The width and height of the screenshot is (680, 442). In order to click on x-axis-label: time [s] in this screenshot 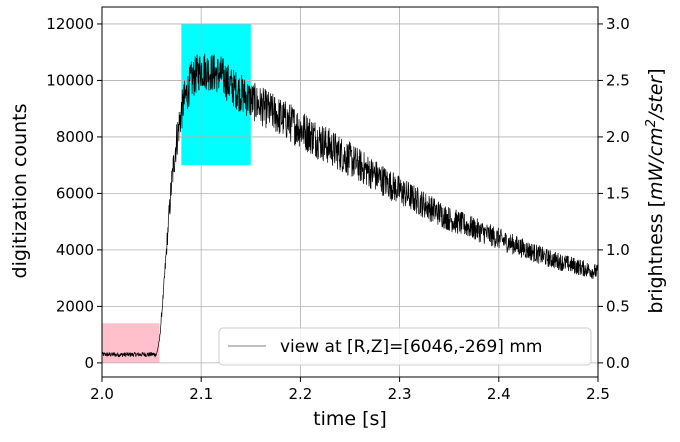, I will do `click(350, 419)`.